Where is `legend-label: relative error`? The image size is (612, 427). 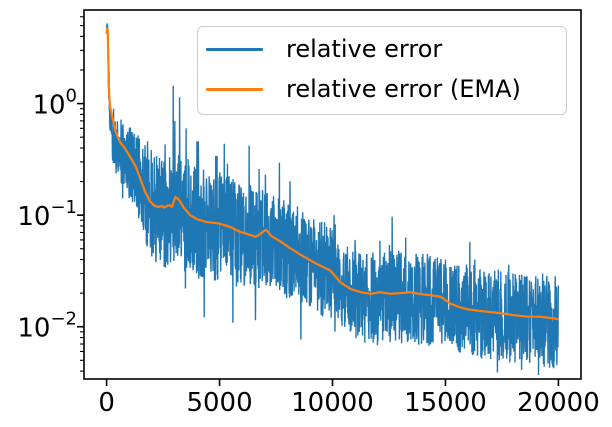
legend-label: relative error is located at coordinates (364, 49).